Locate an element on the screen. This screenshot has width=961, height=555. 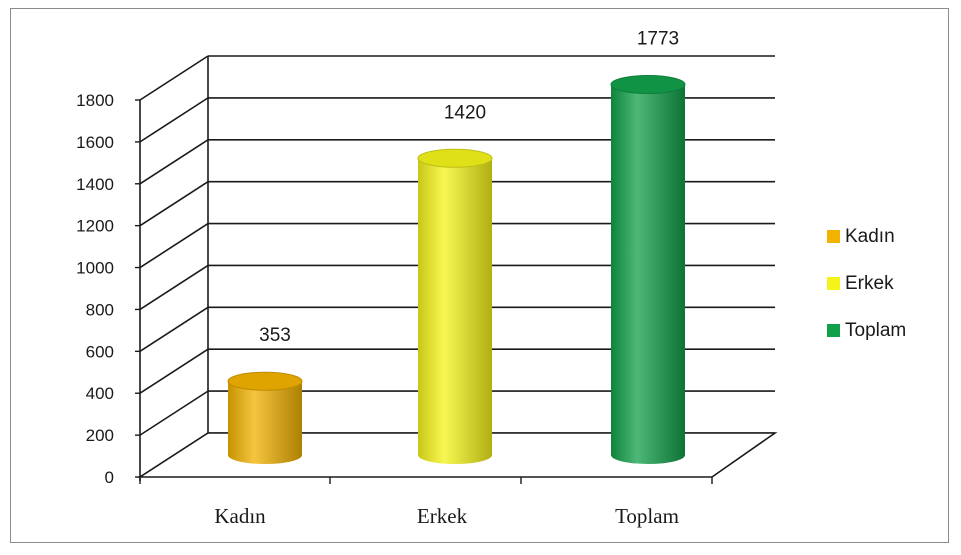
y-tick-label: 600 is located at coordinates (100, 351).